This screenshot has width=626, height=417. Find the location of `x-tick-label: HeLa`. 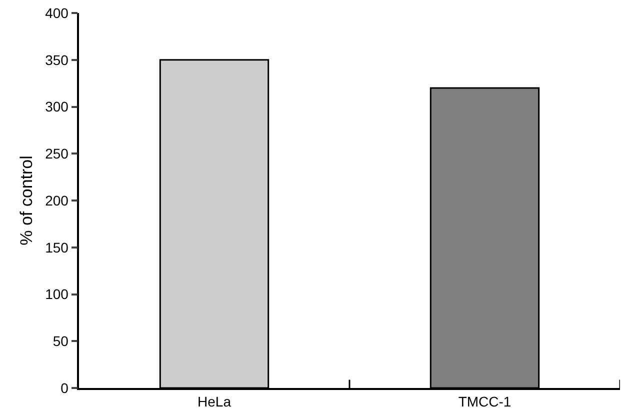

x-tick-label: HeLa is located at coordinates (215, 402).